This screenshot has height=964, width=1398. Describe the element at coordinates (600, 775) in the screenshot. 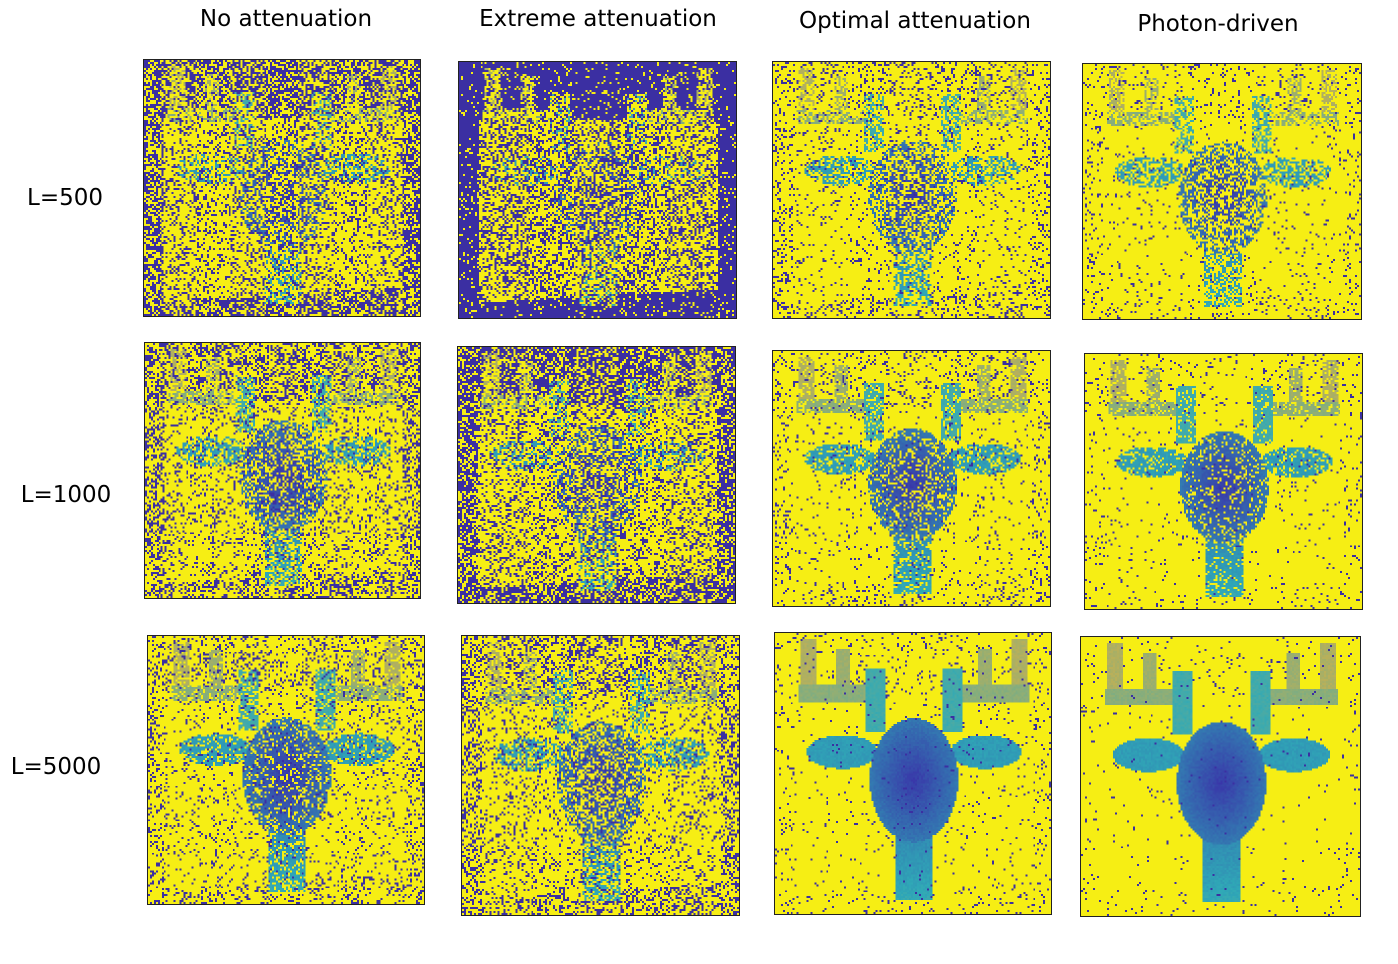

I see `depth-image-extreme-attenuation-l5000` at that location.